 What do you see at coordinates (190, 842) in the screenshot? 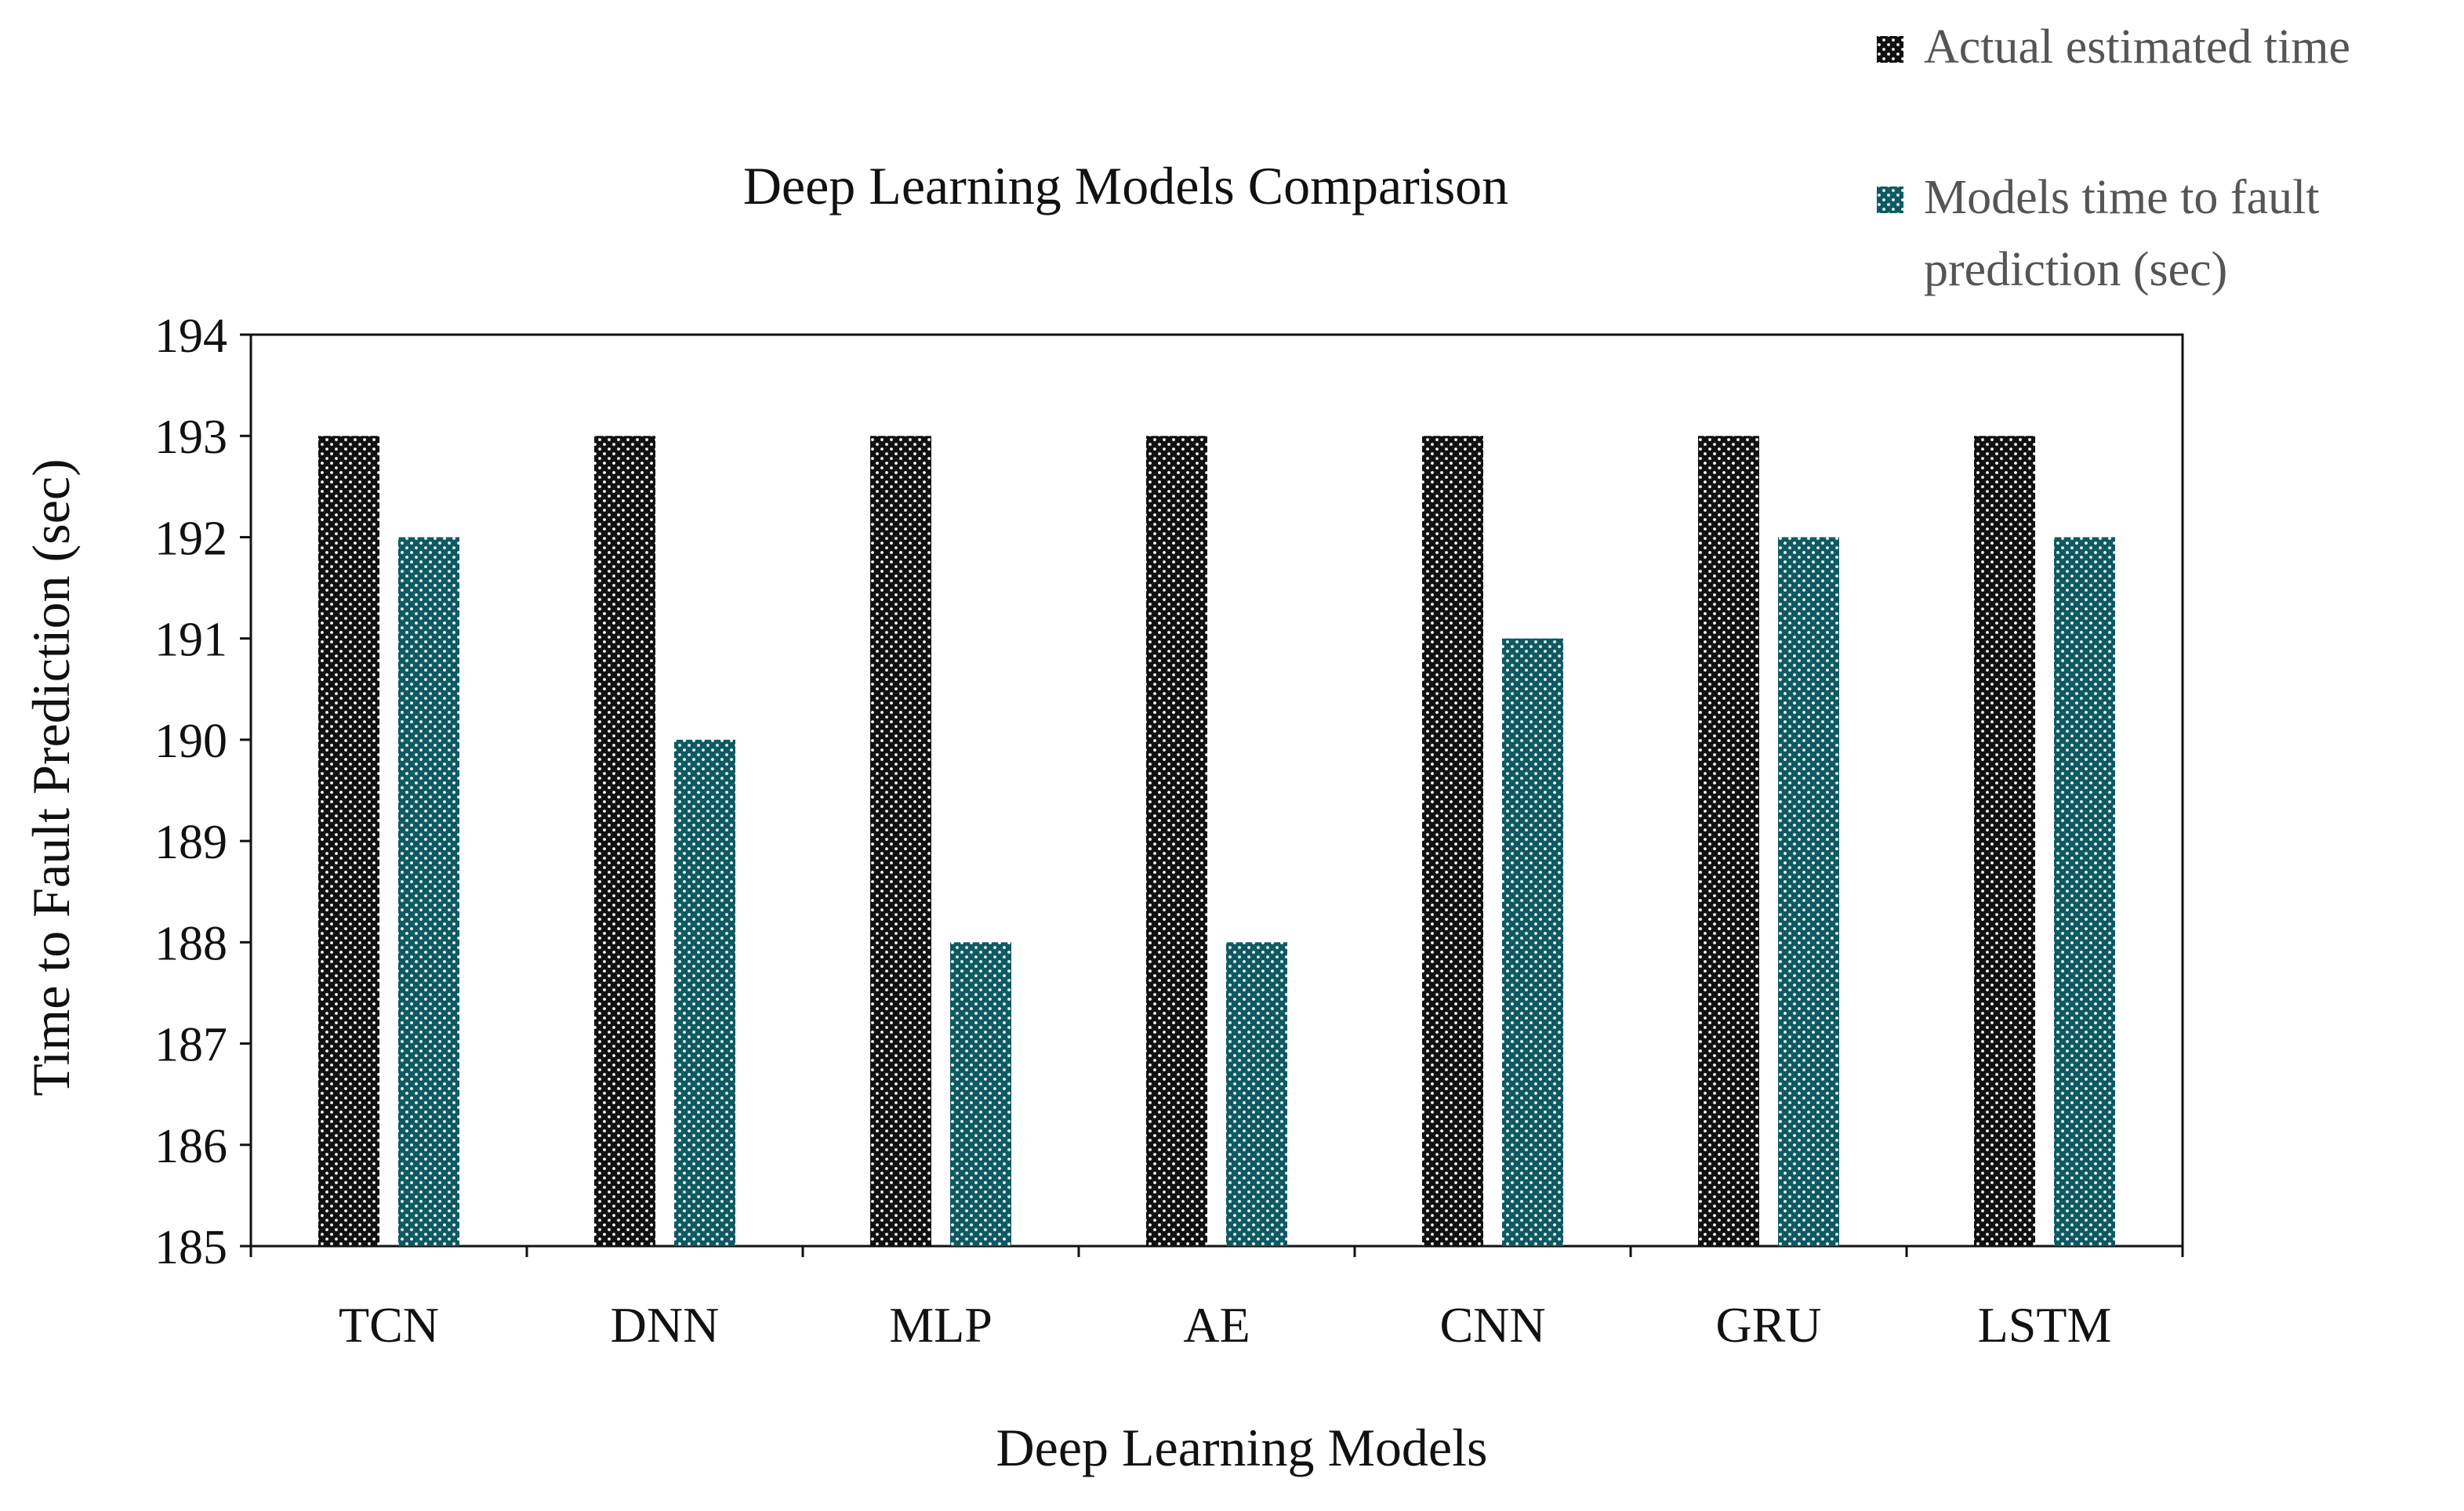
I see `y-tick-label: 189` at bounding box center [190, 842].